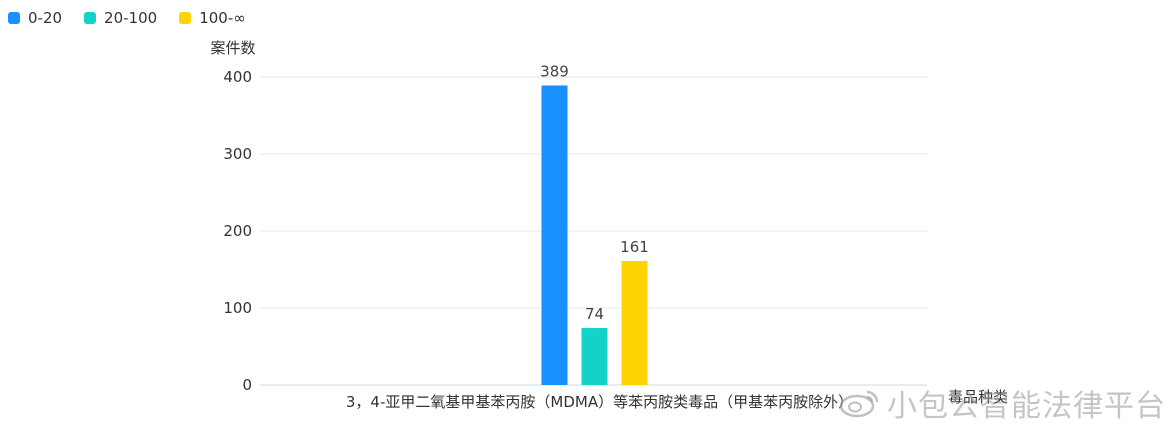  I want to click on x-axis-title: 毒品种类, so click(978, 397).